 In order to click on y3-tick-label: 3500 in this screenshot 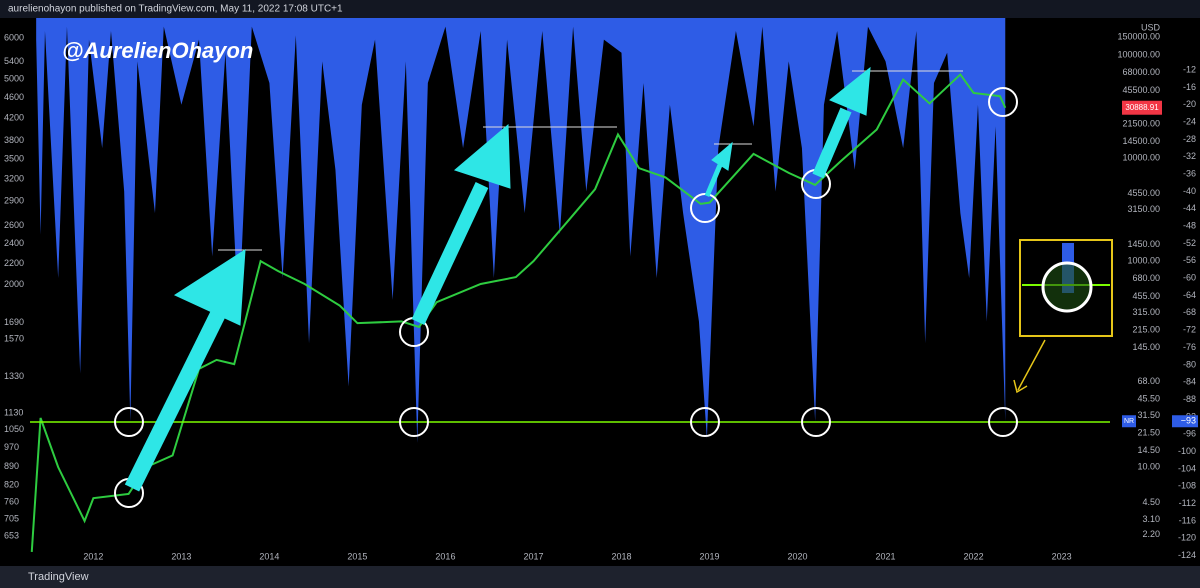, I will do `click(14, 158)`.